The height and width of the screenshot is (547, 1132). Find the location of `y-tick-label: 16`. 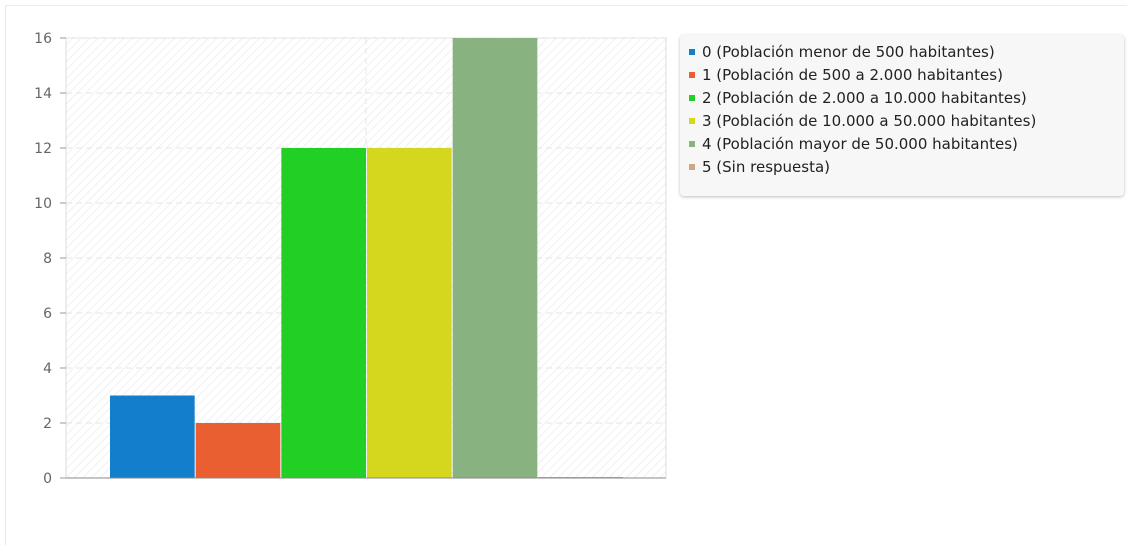

y-tick-label: 16 is located at coordinates (43, 39).